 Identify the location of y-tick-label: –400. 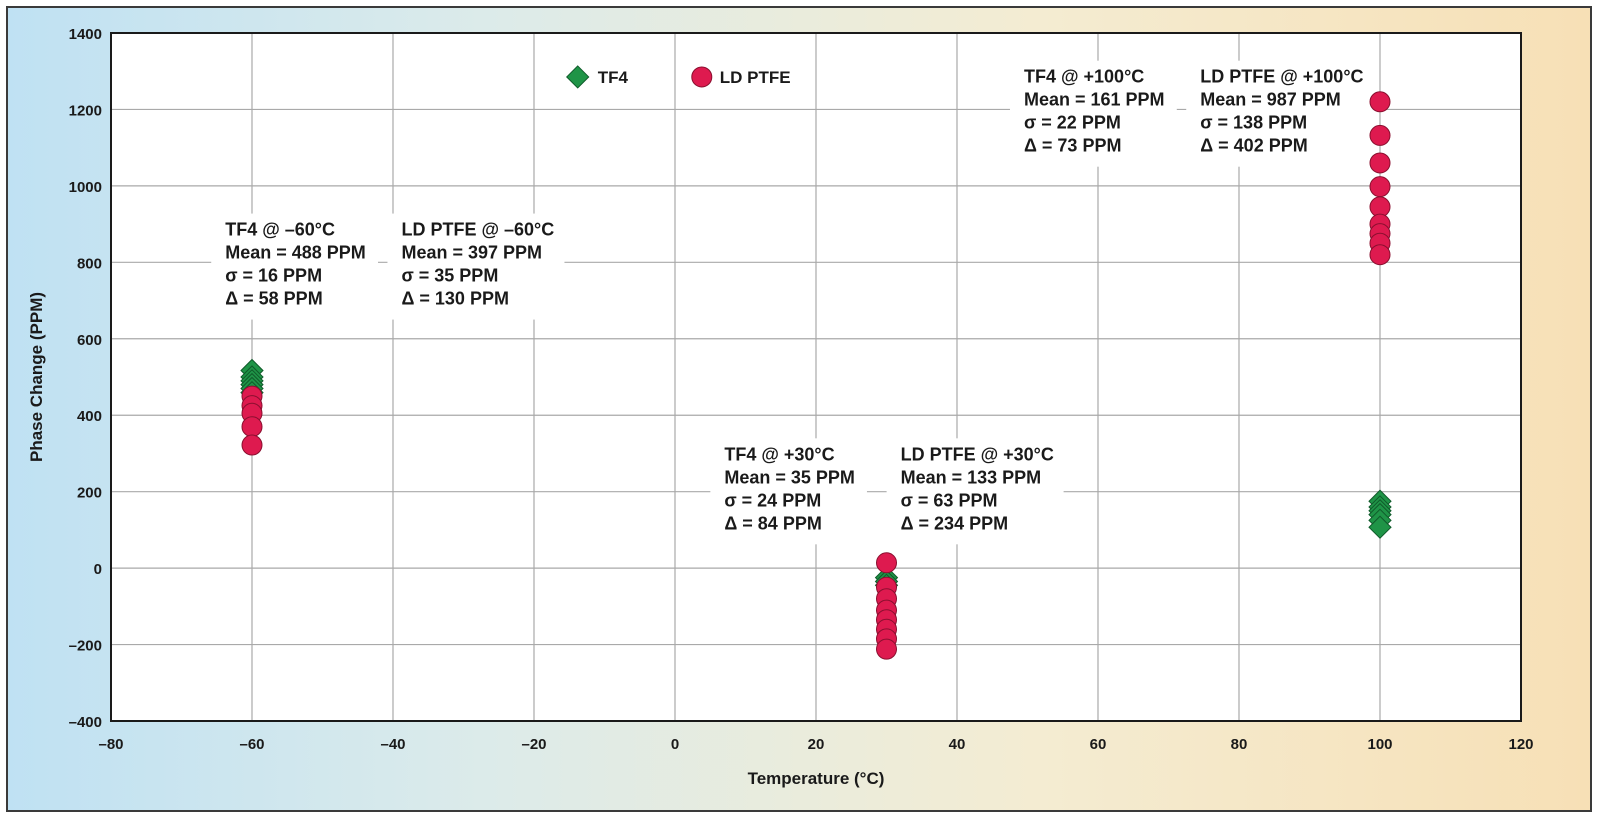
(85, 722).